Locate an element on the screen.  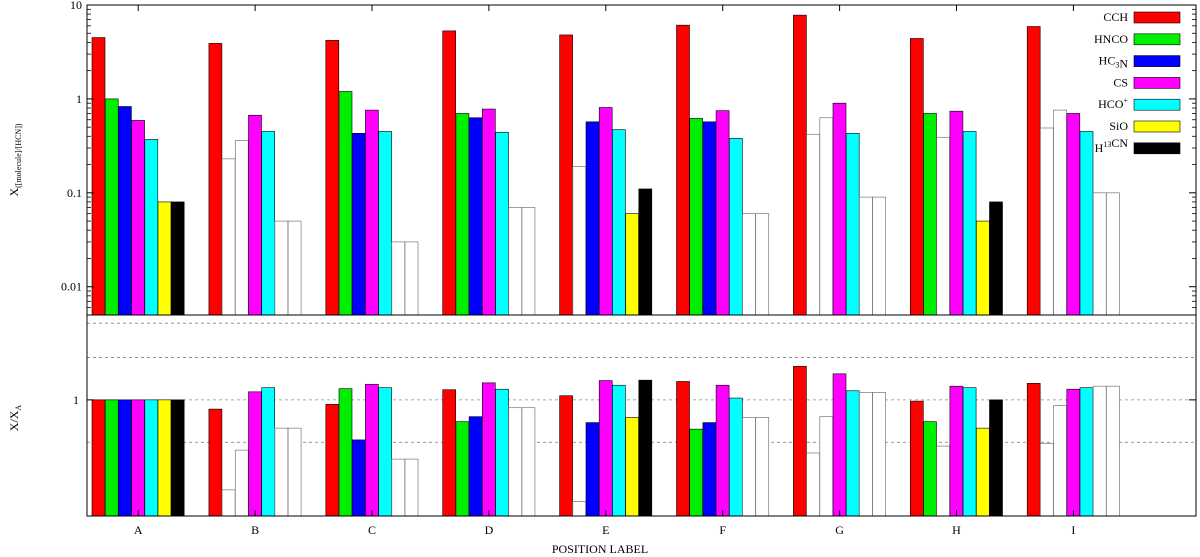
bottom-bar-sio-b is located at coordinates (281, 472).